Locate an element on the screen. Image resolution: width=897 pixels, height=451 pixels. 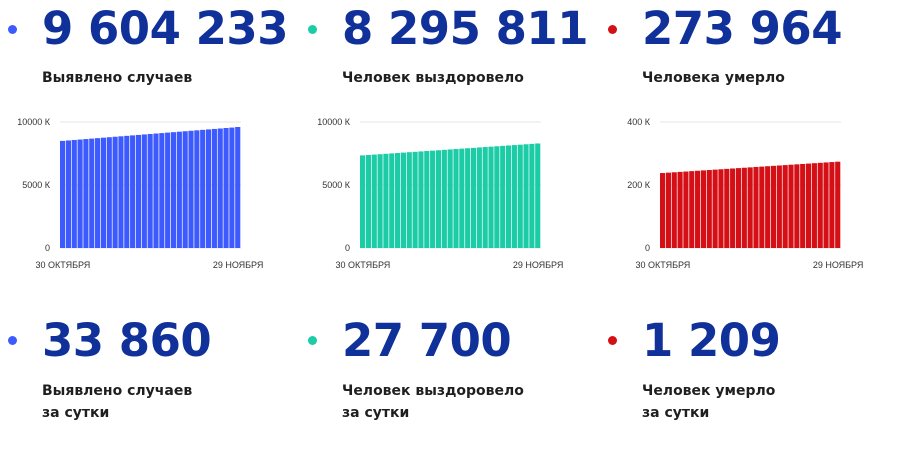
total-recovered-value: 8 295 811 is located at coordinates (465, 28).